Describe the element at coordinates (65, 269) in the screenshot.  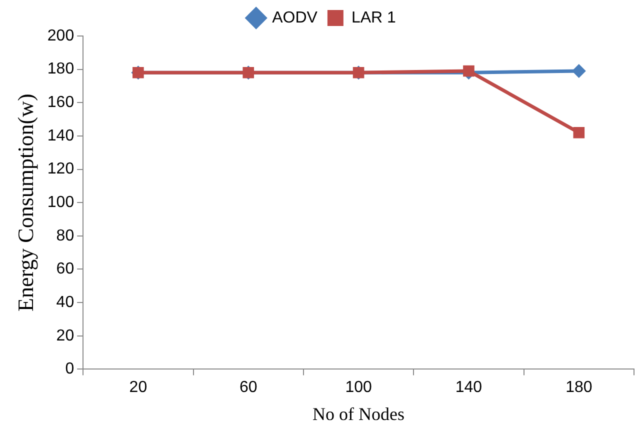
I see `y-tick-label: 60` at that location.